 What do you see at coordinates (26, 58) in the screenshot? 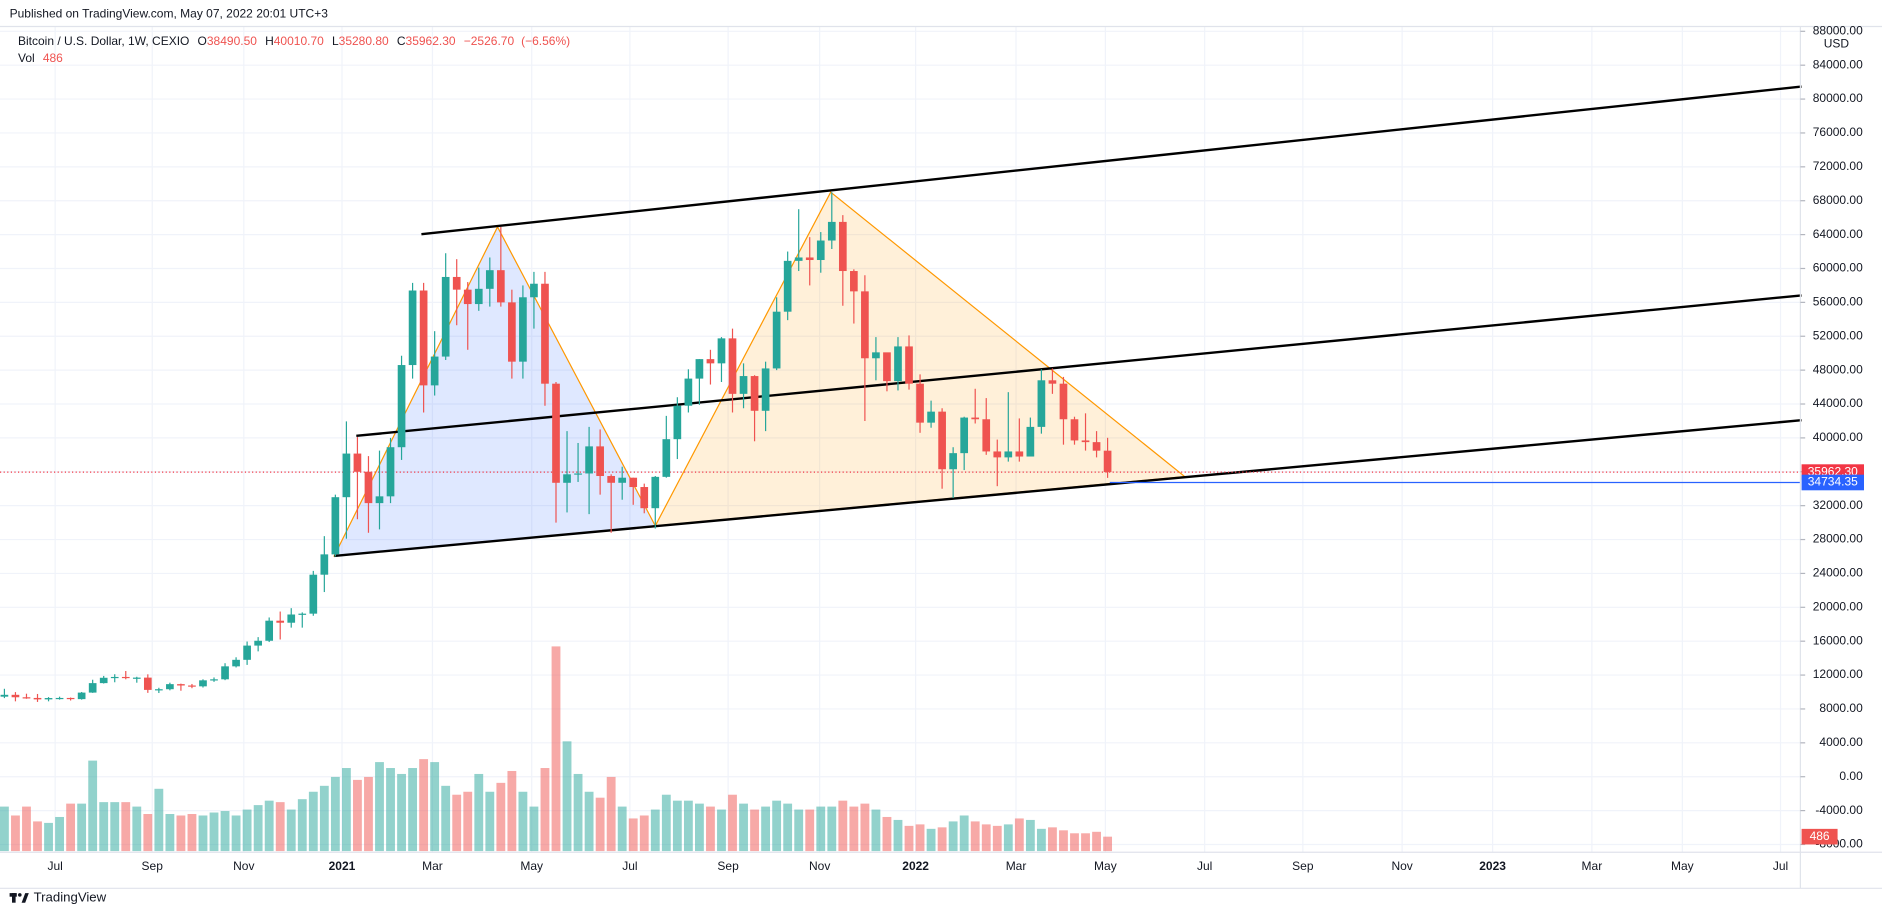
I see `volume-title: Vol` at bounding box center [26, 58].